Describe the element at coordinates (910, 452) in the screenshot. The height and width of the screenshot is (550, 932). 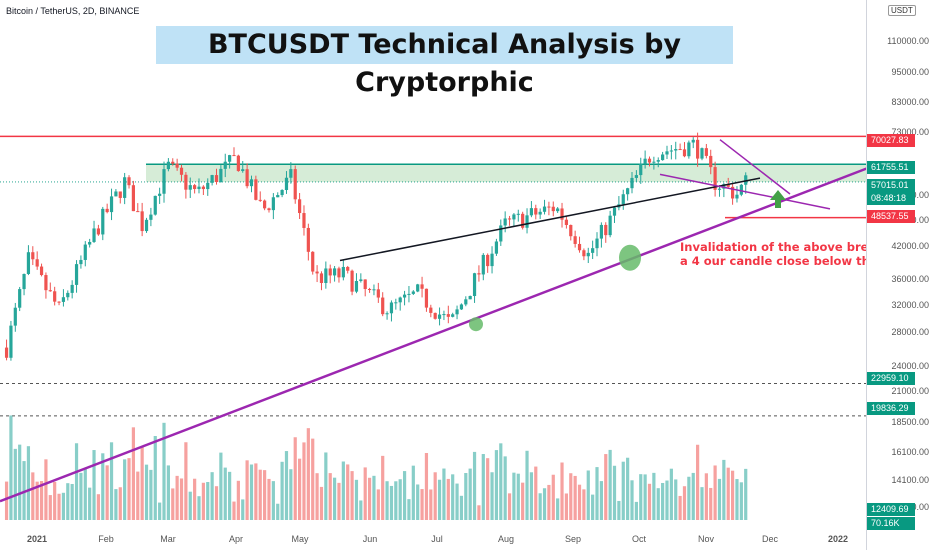
I see `axis-tick-label: 16100.00` at that location.